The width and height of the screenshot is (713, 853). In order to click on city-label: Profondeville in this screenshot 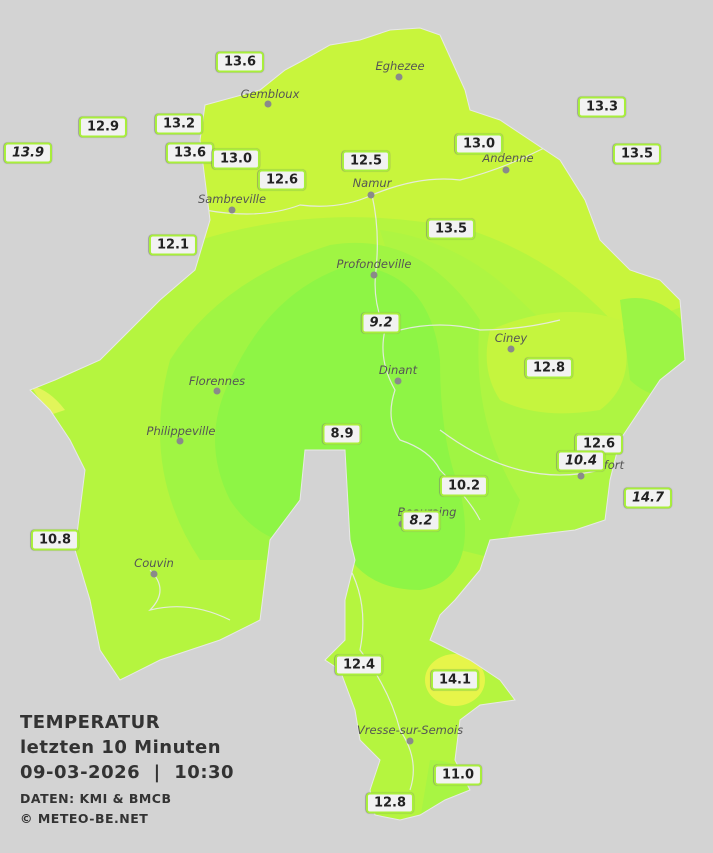, I will do `click(374, 264)`.